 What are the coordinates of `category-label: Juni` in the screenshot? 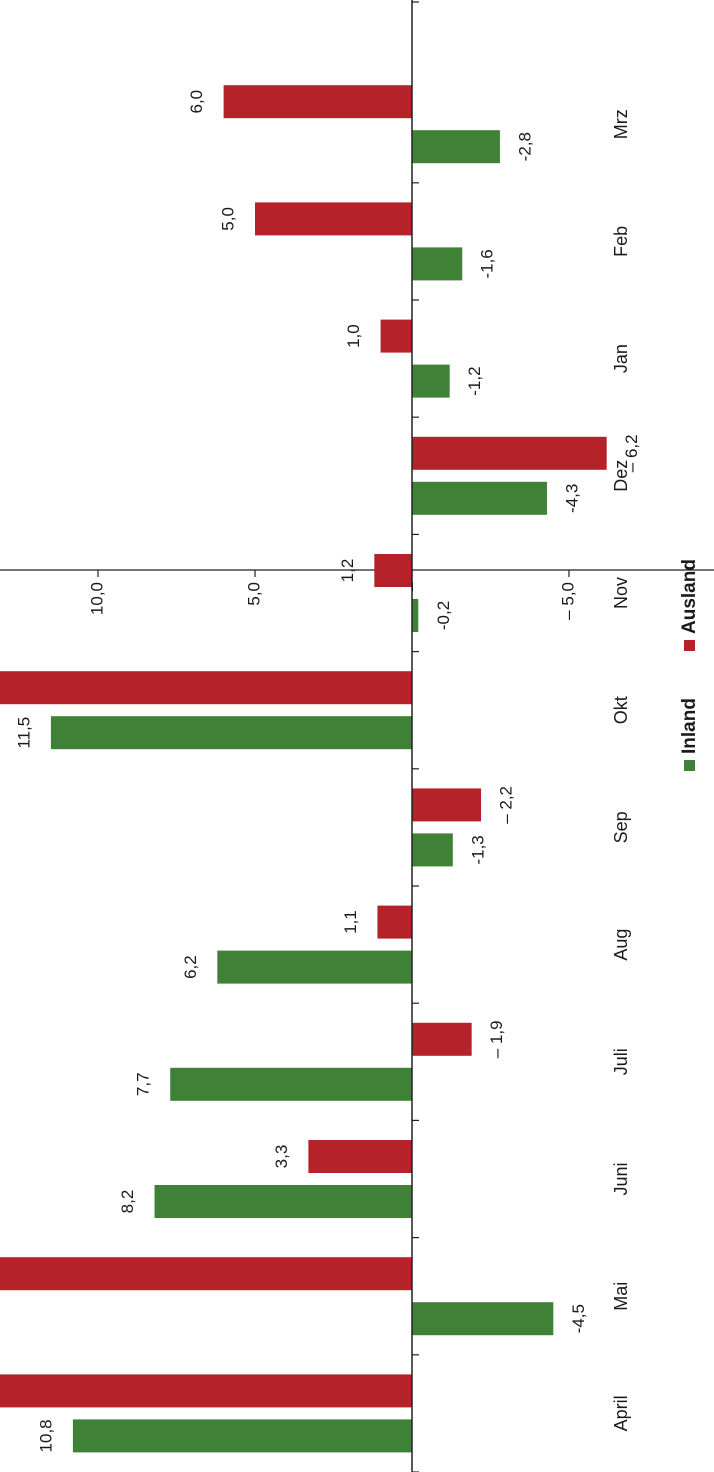 It's located at (621, 1178).